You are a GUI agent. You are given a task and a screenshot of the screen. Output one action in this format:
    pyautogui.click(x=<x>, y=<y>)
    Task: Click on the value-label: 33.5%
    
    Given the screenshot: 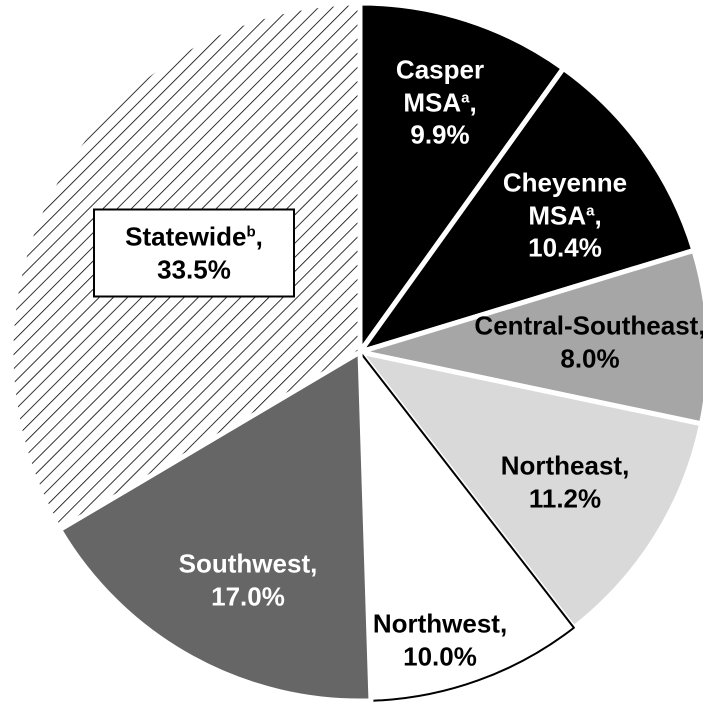 What is the action you would take?
    pyautogui.click(x=194, y=269)
    